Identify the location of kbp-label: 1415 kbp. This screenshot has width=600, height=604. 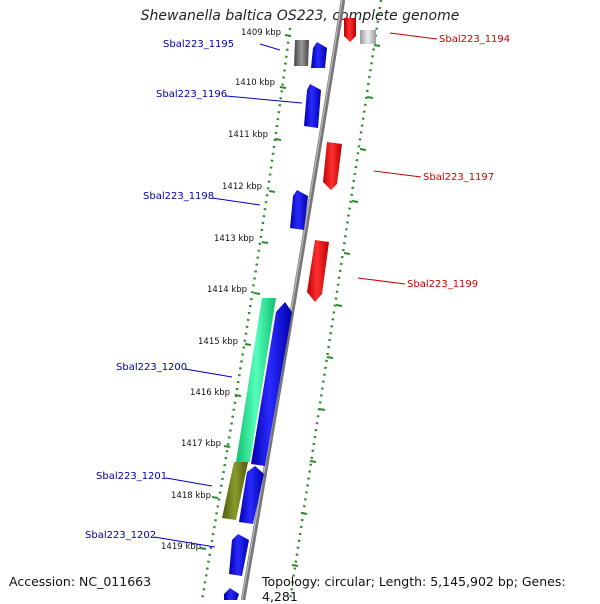
(218, 342).